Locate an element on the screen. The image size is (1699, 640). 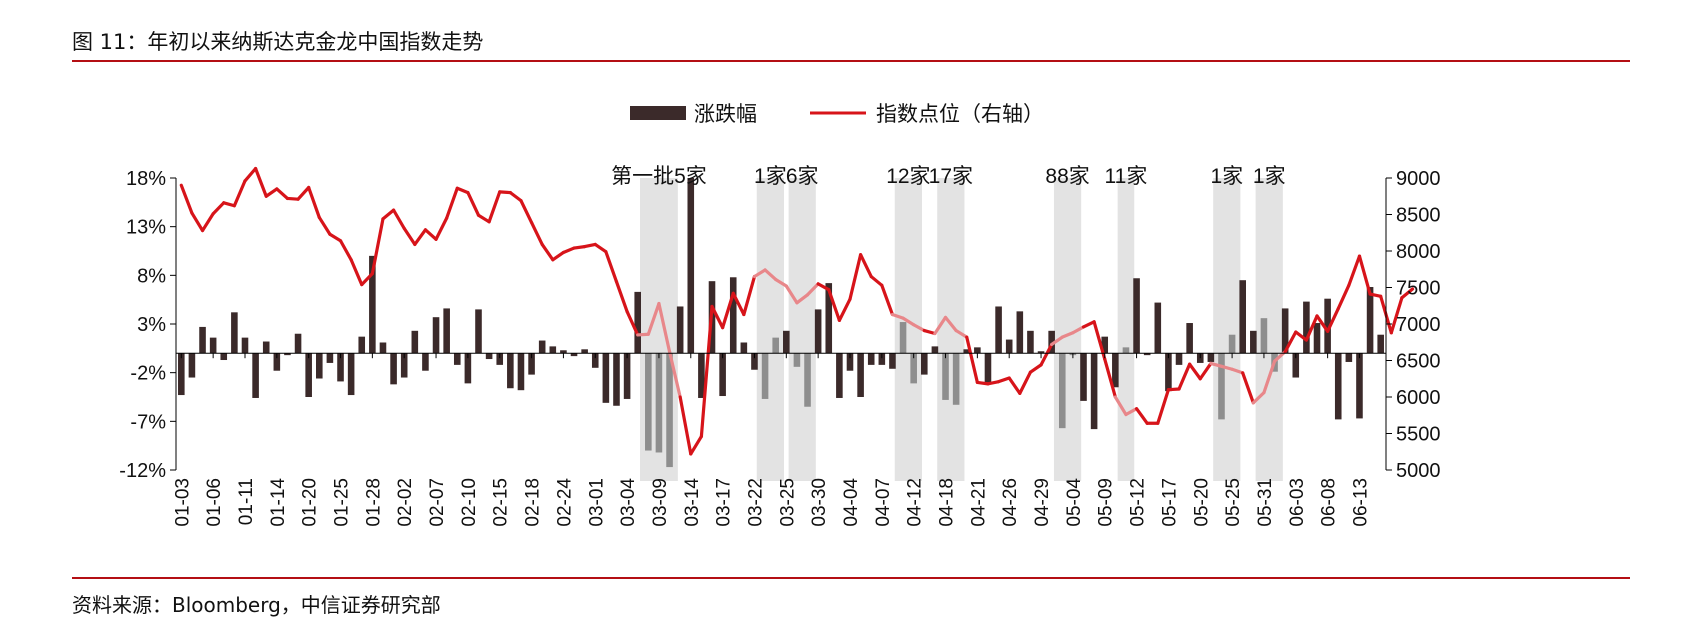
x-tick-label: 06-13 is located at coordinates (1360, 502).